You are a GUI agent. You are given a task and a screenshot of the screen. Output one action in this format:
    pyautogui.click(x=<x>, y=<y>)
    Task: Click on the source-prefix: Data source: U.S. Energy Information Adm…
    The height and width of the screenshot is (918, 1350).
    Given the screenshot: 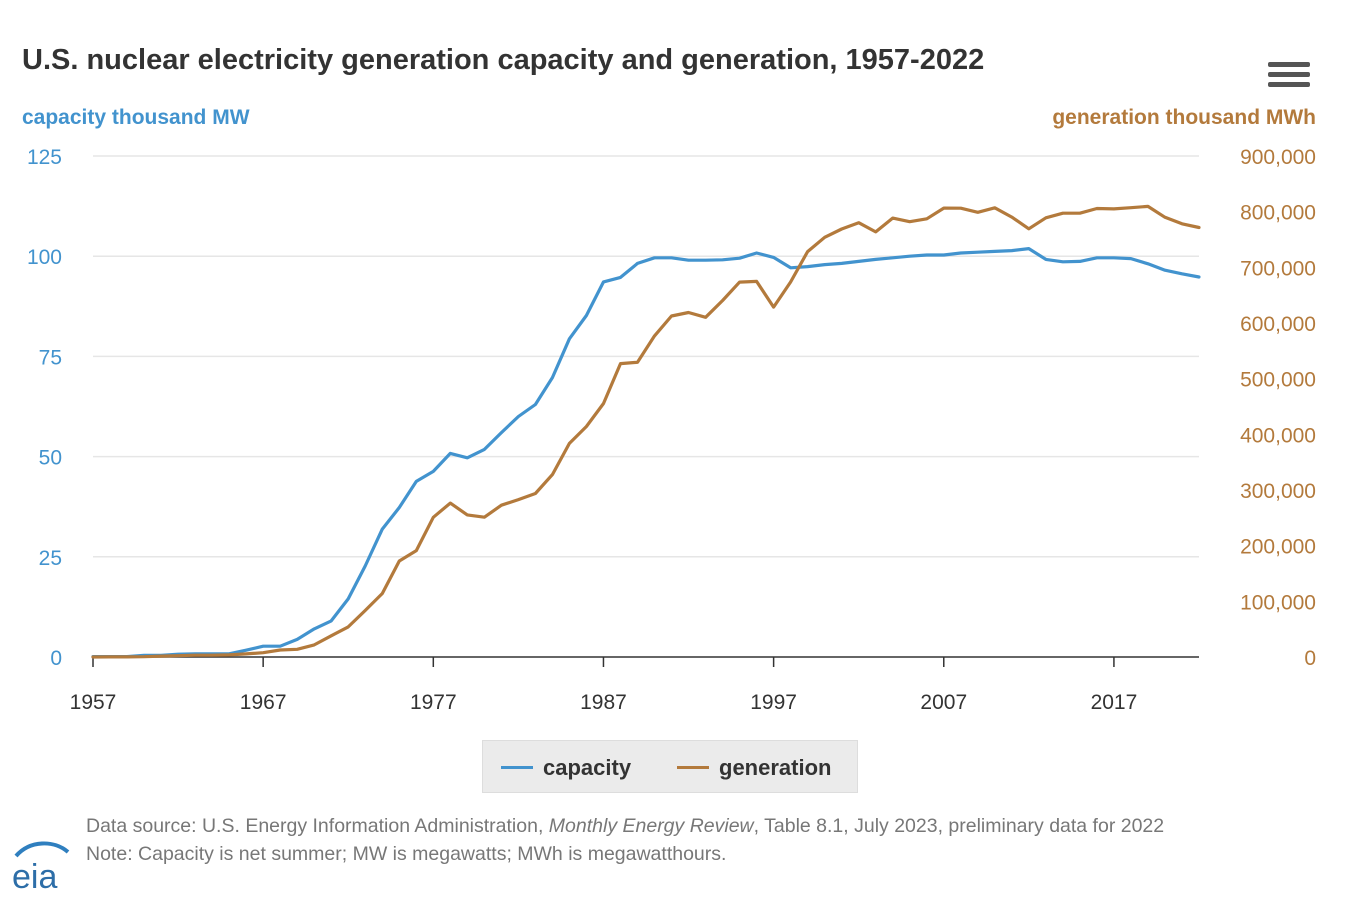 What is the action you would take?
    pyautogui.click(x=317, y=826)
    